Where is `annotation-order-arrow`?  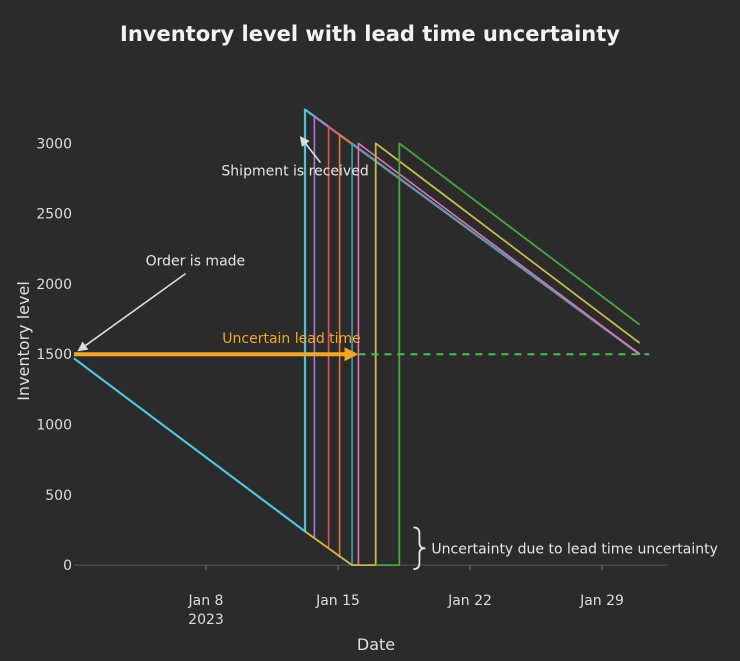
annotation-order-arrow is located at coordinates (132, 312).